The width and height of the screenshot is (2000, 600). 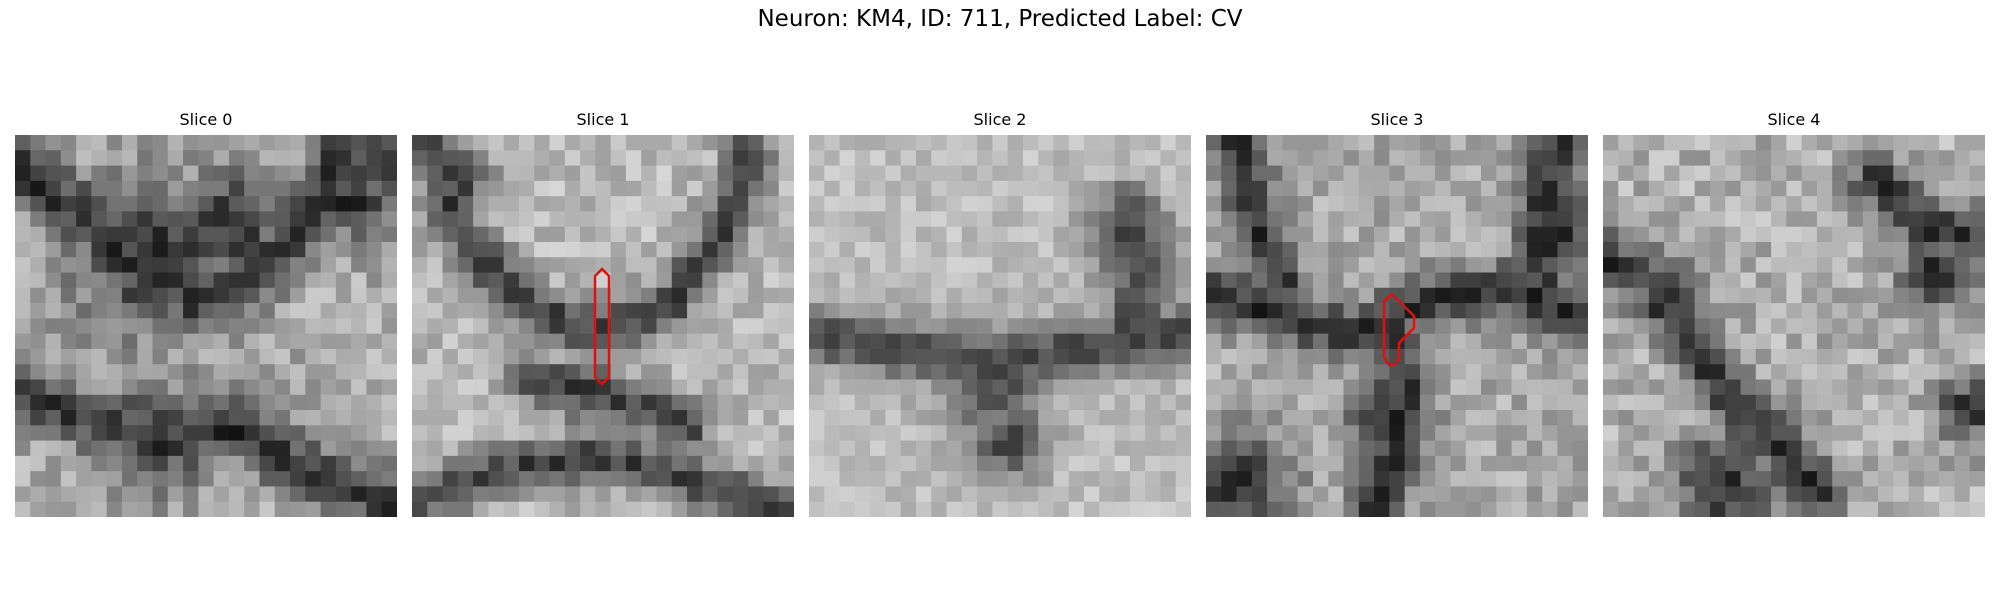 I want to click on slice-panel-1: Slice 1, so click(x=603, y=313).